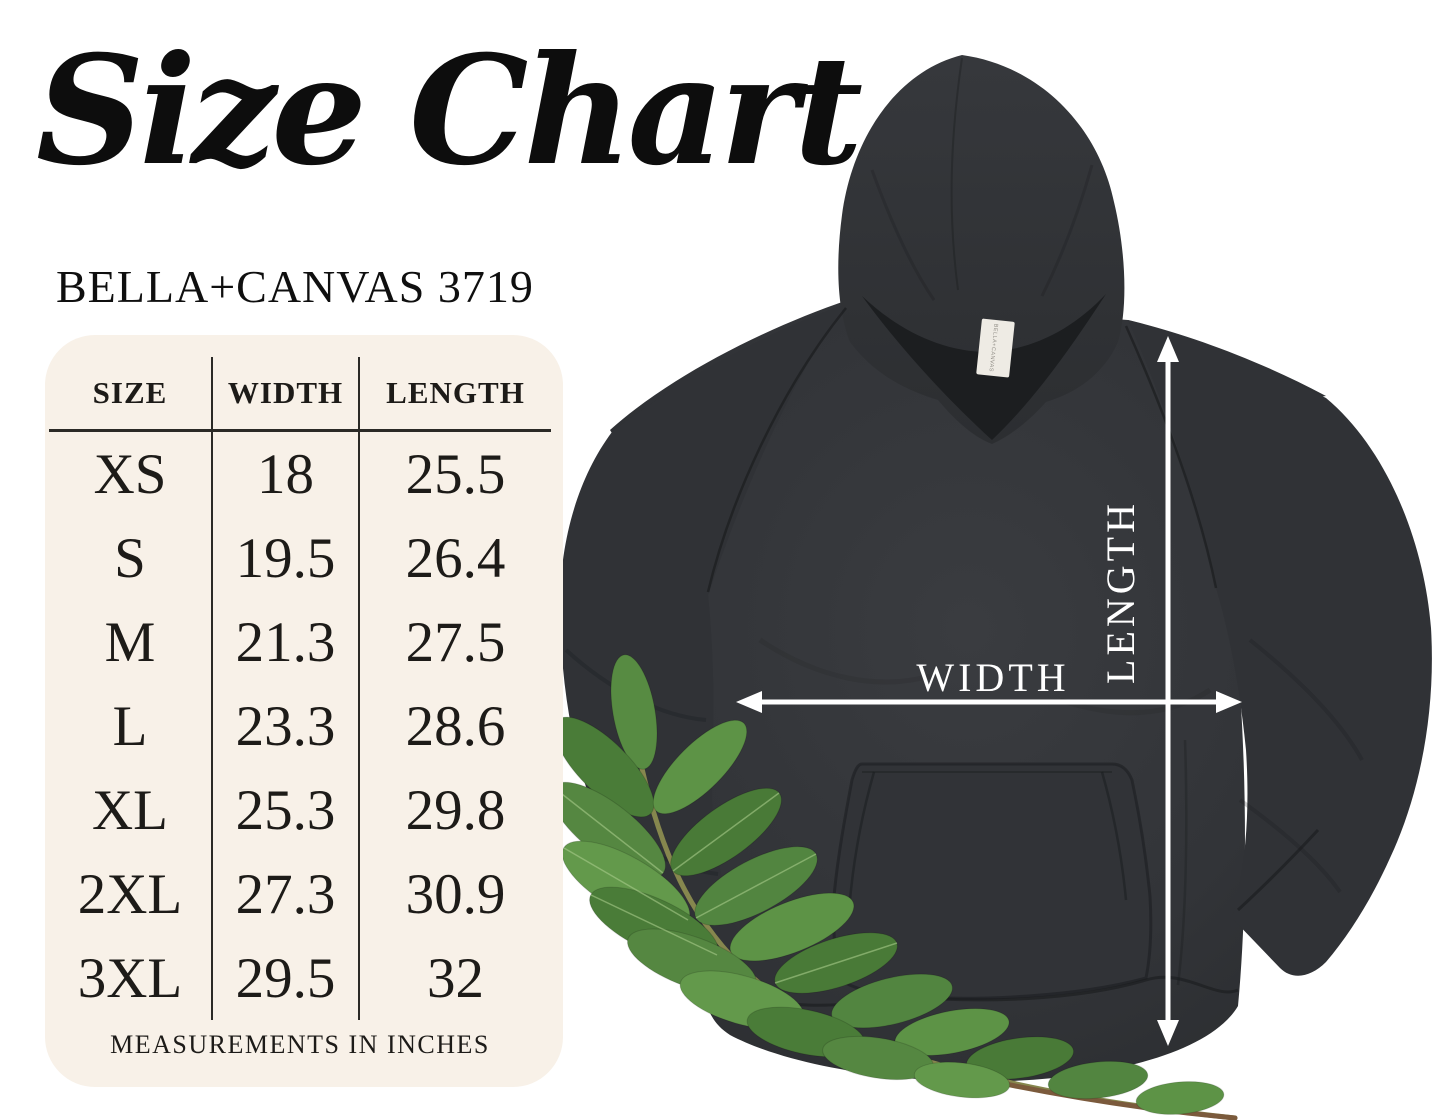 The height and width of the screenshot is (1120, 1445). Describe the element at coordinates (455, 894) in the screenshot. I see `length-cell: 30.9` at that location.